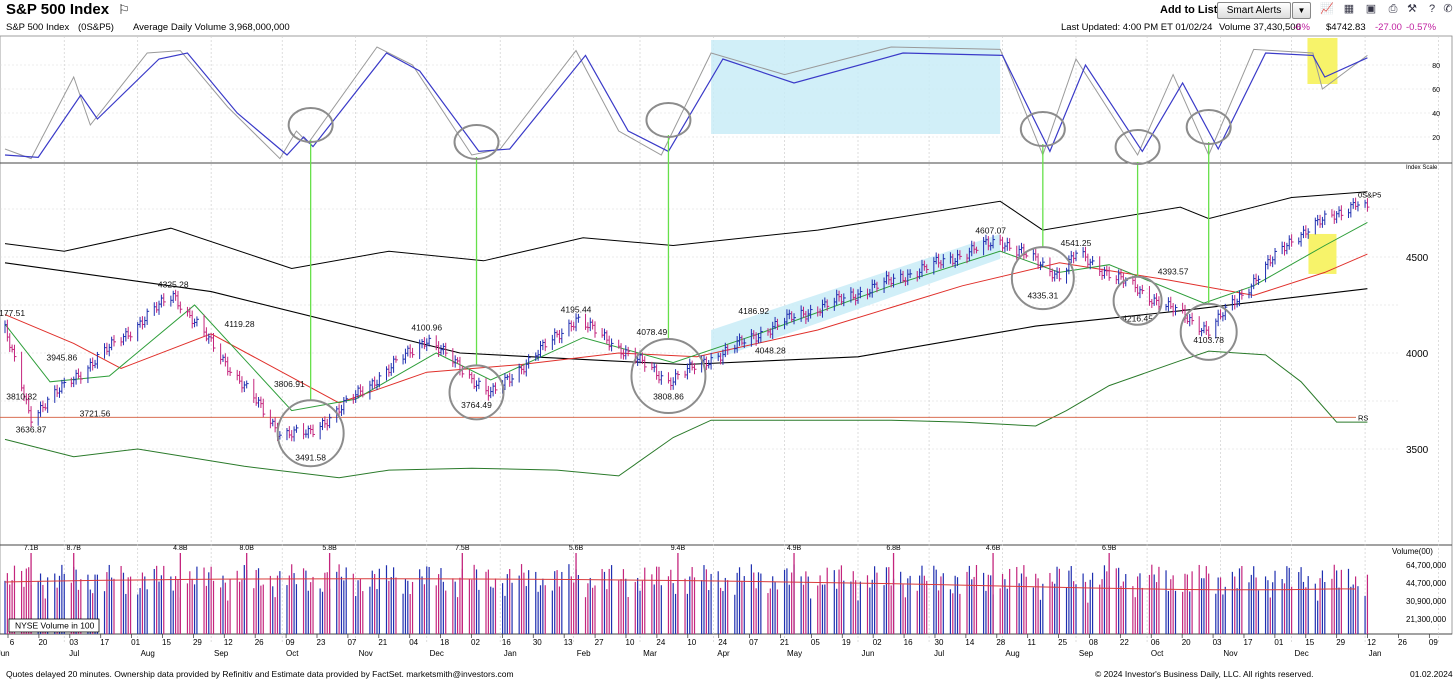 This screenshot has height=681, width=1456. I want to click on month-label: Aug, so click(148, 653).